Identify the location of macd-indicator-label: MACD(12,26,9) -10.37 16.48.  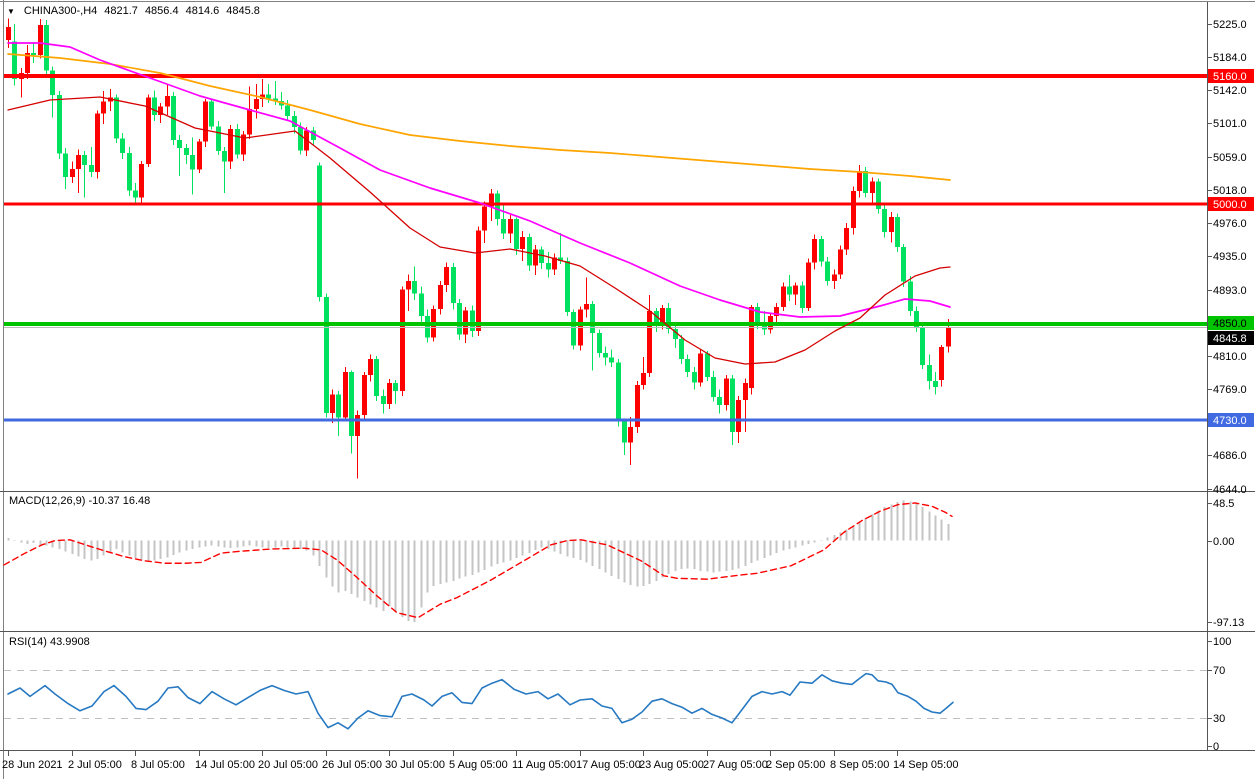
(79, 501).